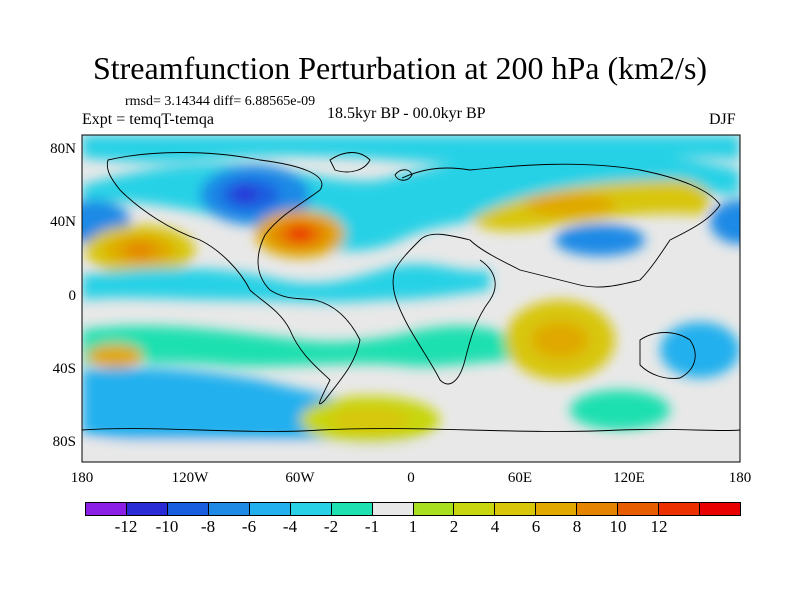  I want to click on x-label-120e: 120E, so click(629, 478).